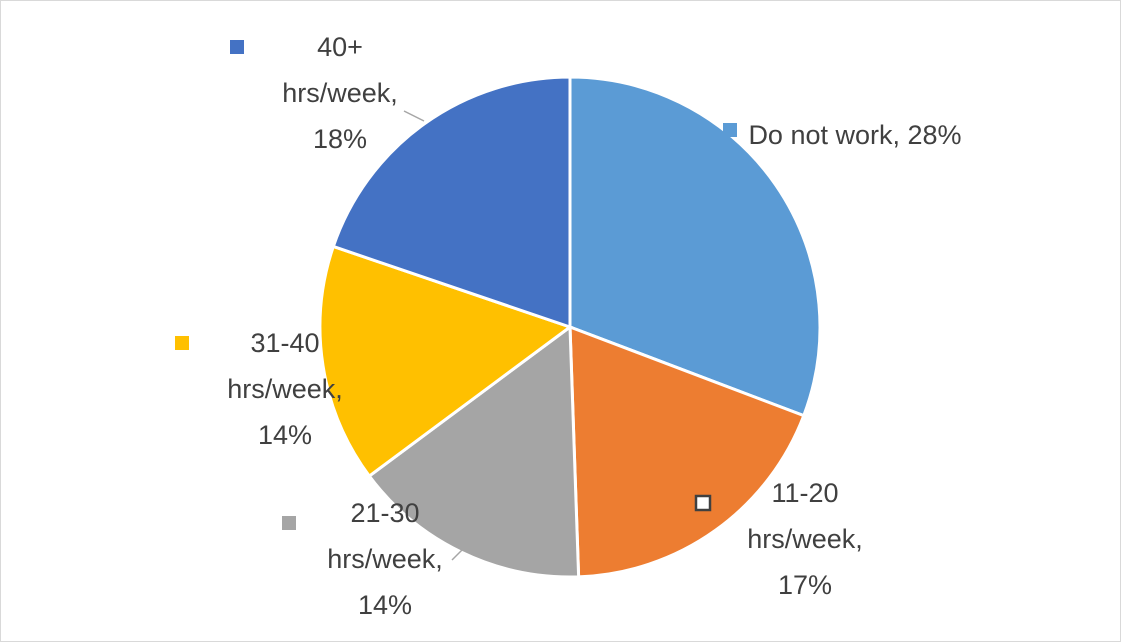  Describe the element at coordinates (340, 93) in the screenshot. I see `data-label: 40+ hrs/week, 18%` at that location.